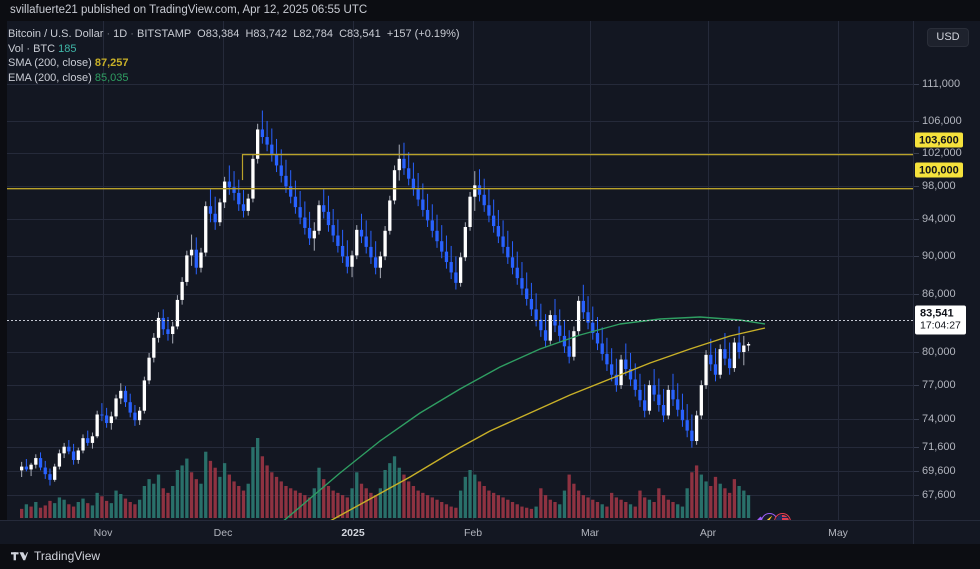  What do you see at coordinates (939, 495) in the screenshot?
I see `price-axis-tick: 67,600` at bounding box center [939, 495].